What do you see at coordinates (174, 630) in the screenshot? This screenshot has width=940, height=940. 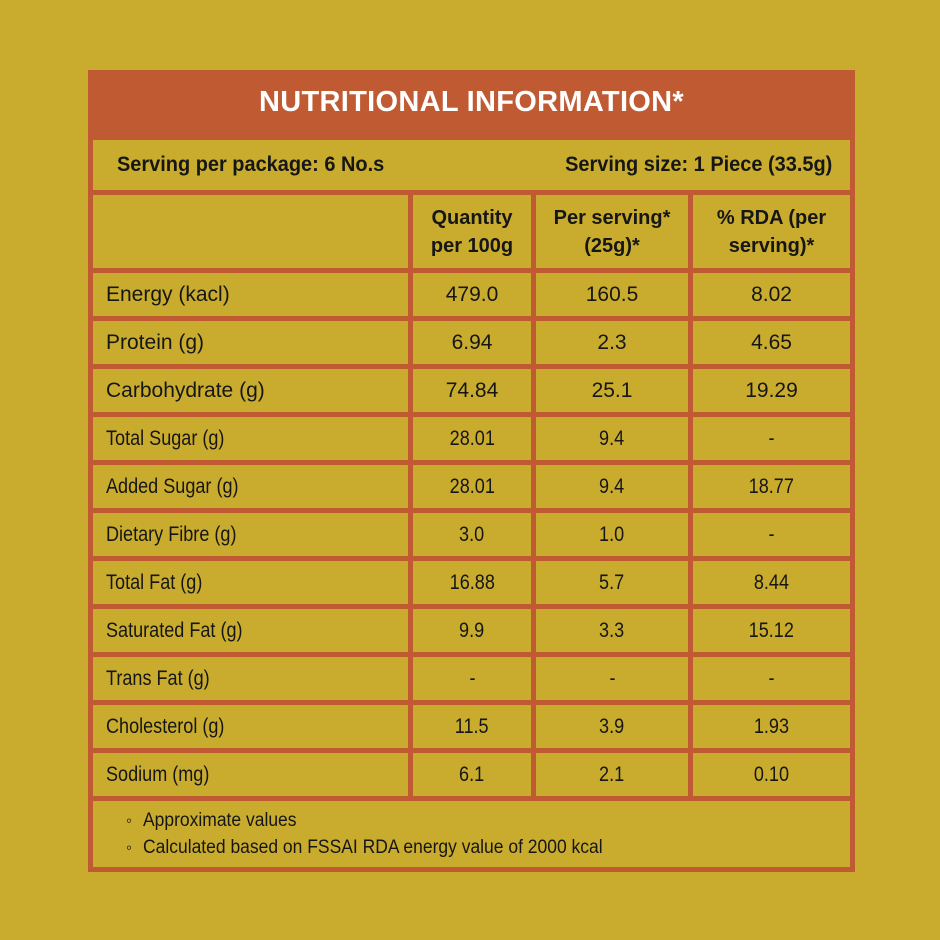 I see `row-label: Saturated Fat (g)` at bounding box center [174, 630].